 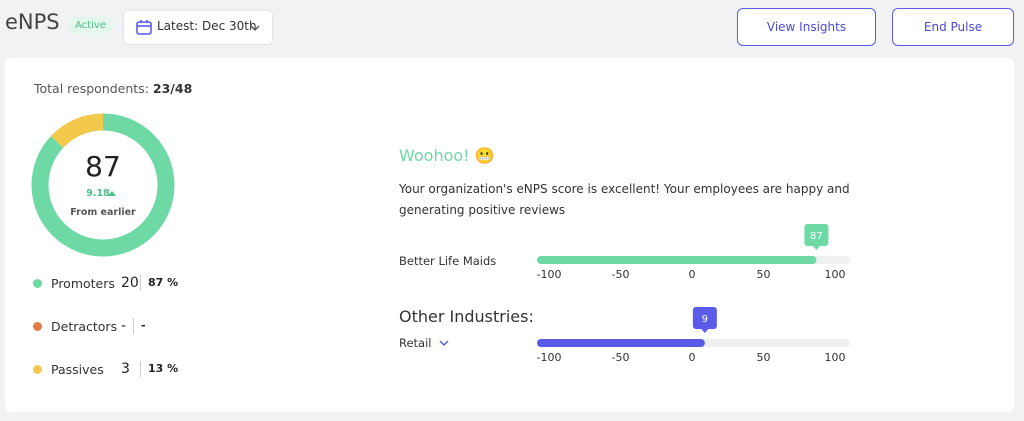 What do you see at coordinates (112, 193) in the screenshot?
I see `up-arrow` at bounding box center [112, 193].